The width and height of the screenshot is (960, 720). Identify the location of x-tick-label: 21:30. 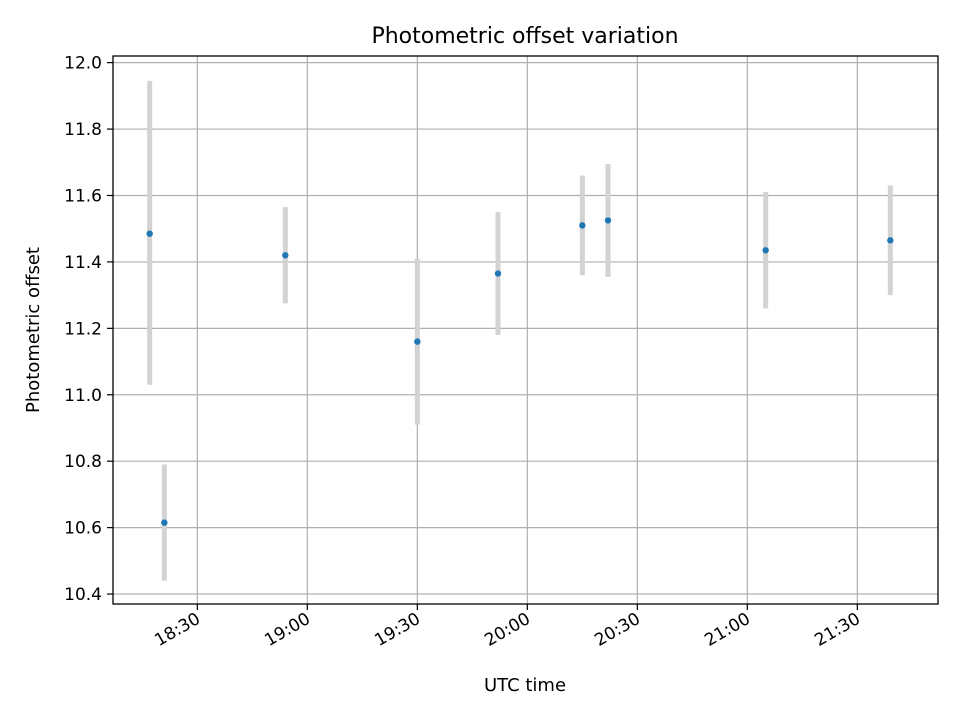
(837, 630).